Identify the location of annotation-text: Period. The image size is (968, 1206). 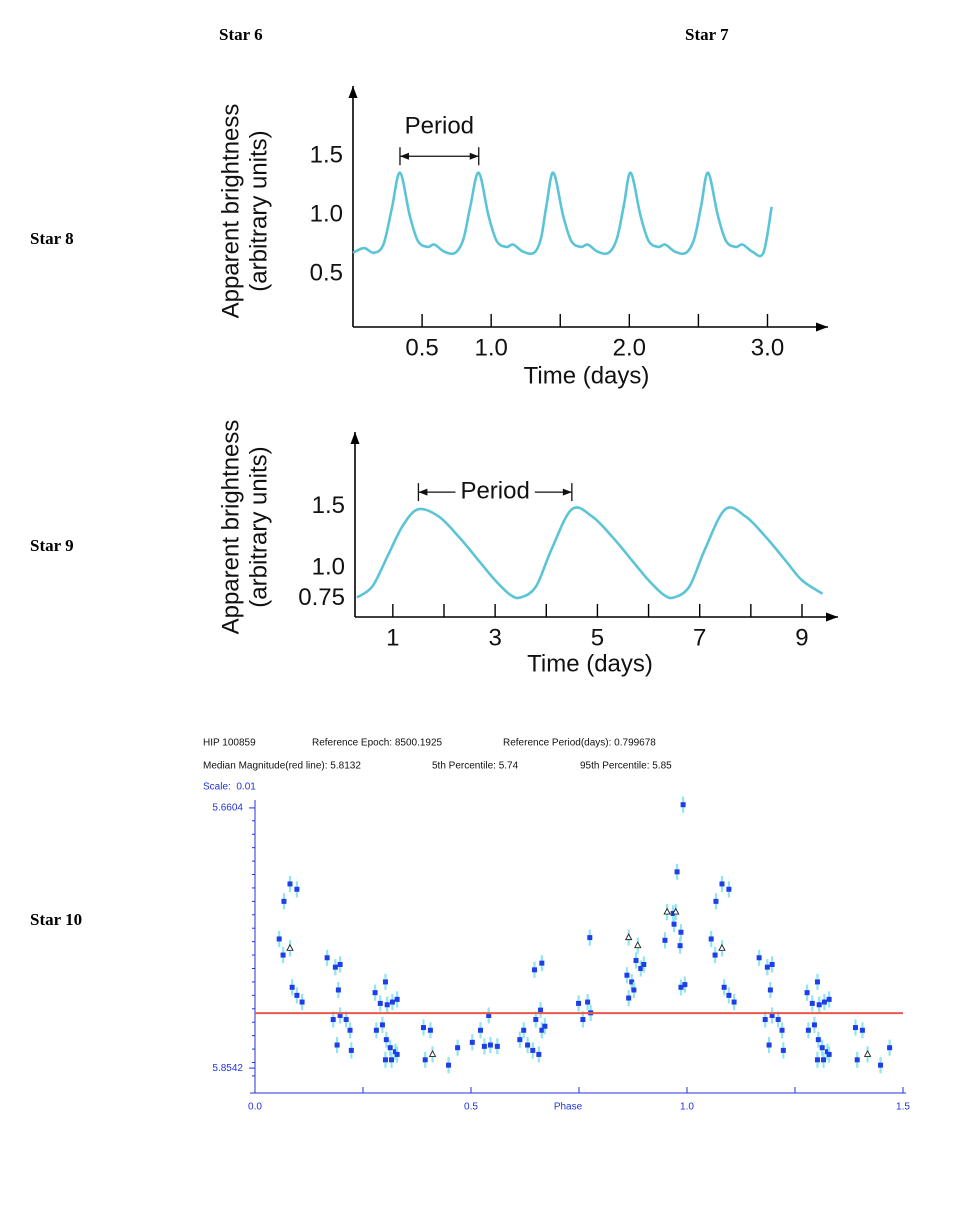
(494, 490).